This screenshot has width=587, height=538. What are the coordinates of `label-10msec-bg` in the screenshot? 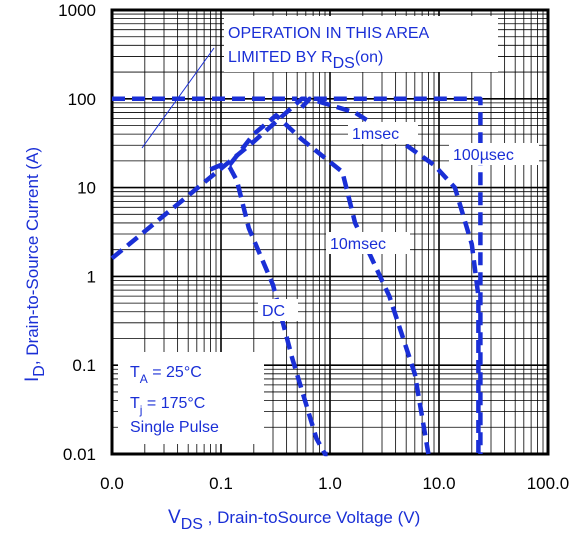 It's located at (368, 243).